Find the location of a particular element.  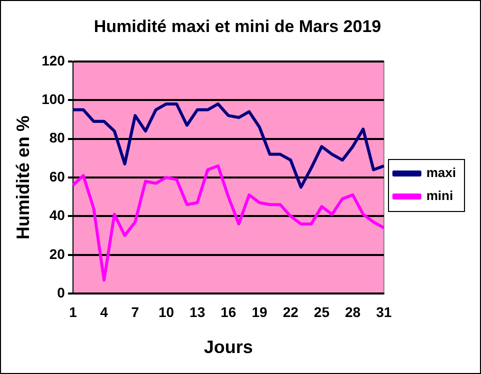

y-tick-label: 60 is located at coordinates (57, 176).